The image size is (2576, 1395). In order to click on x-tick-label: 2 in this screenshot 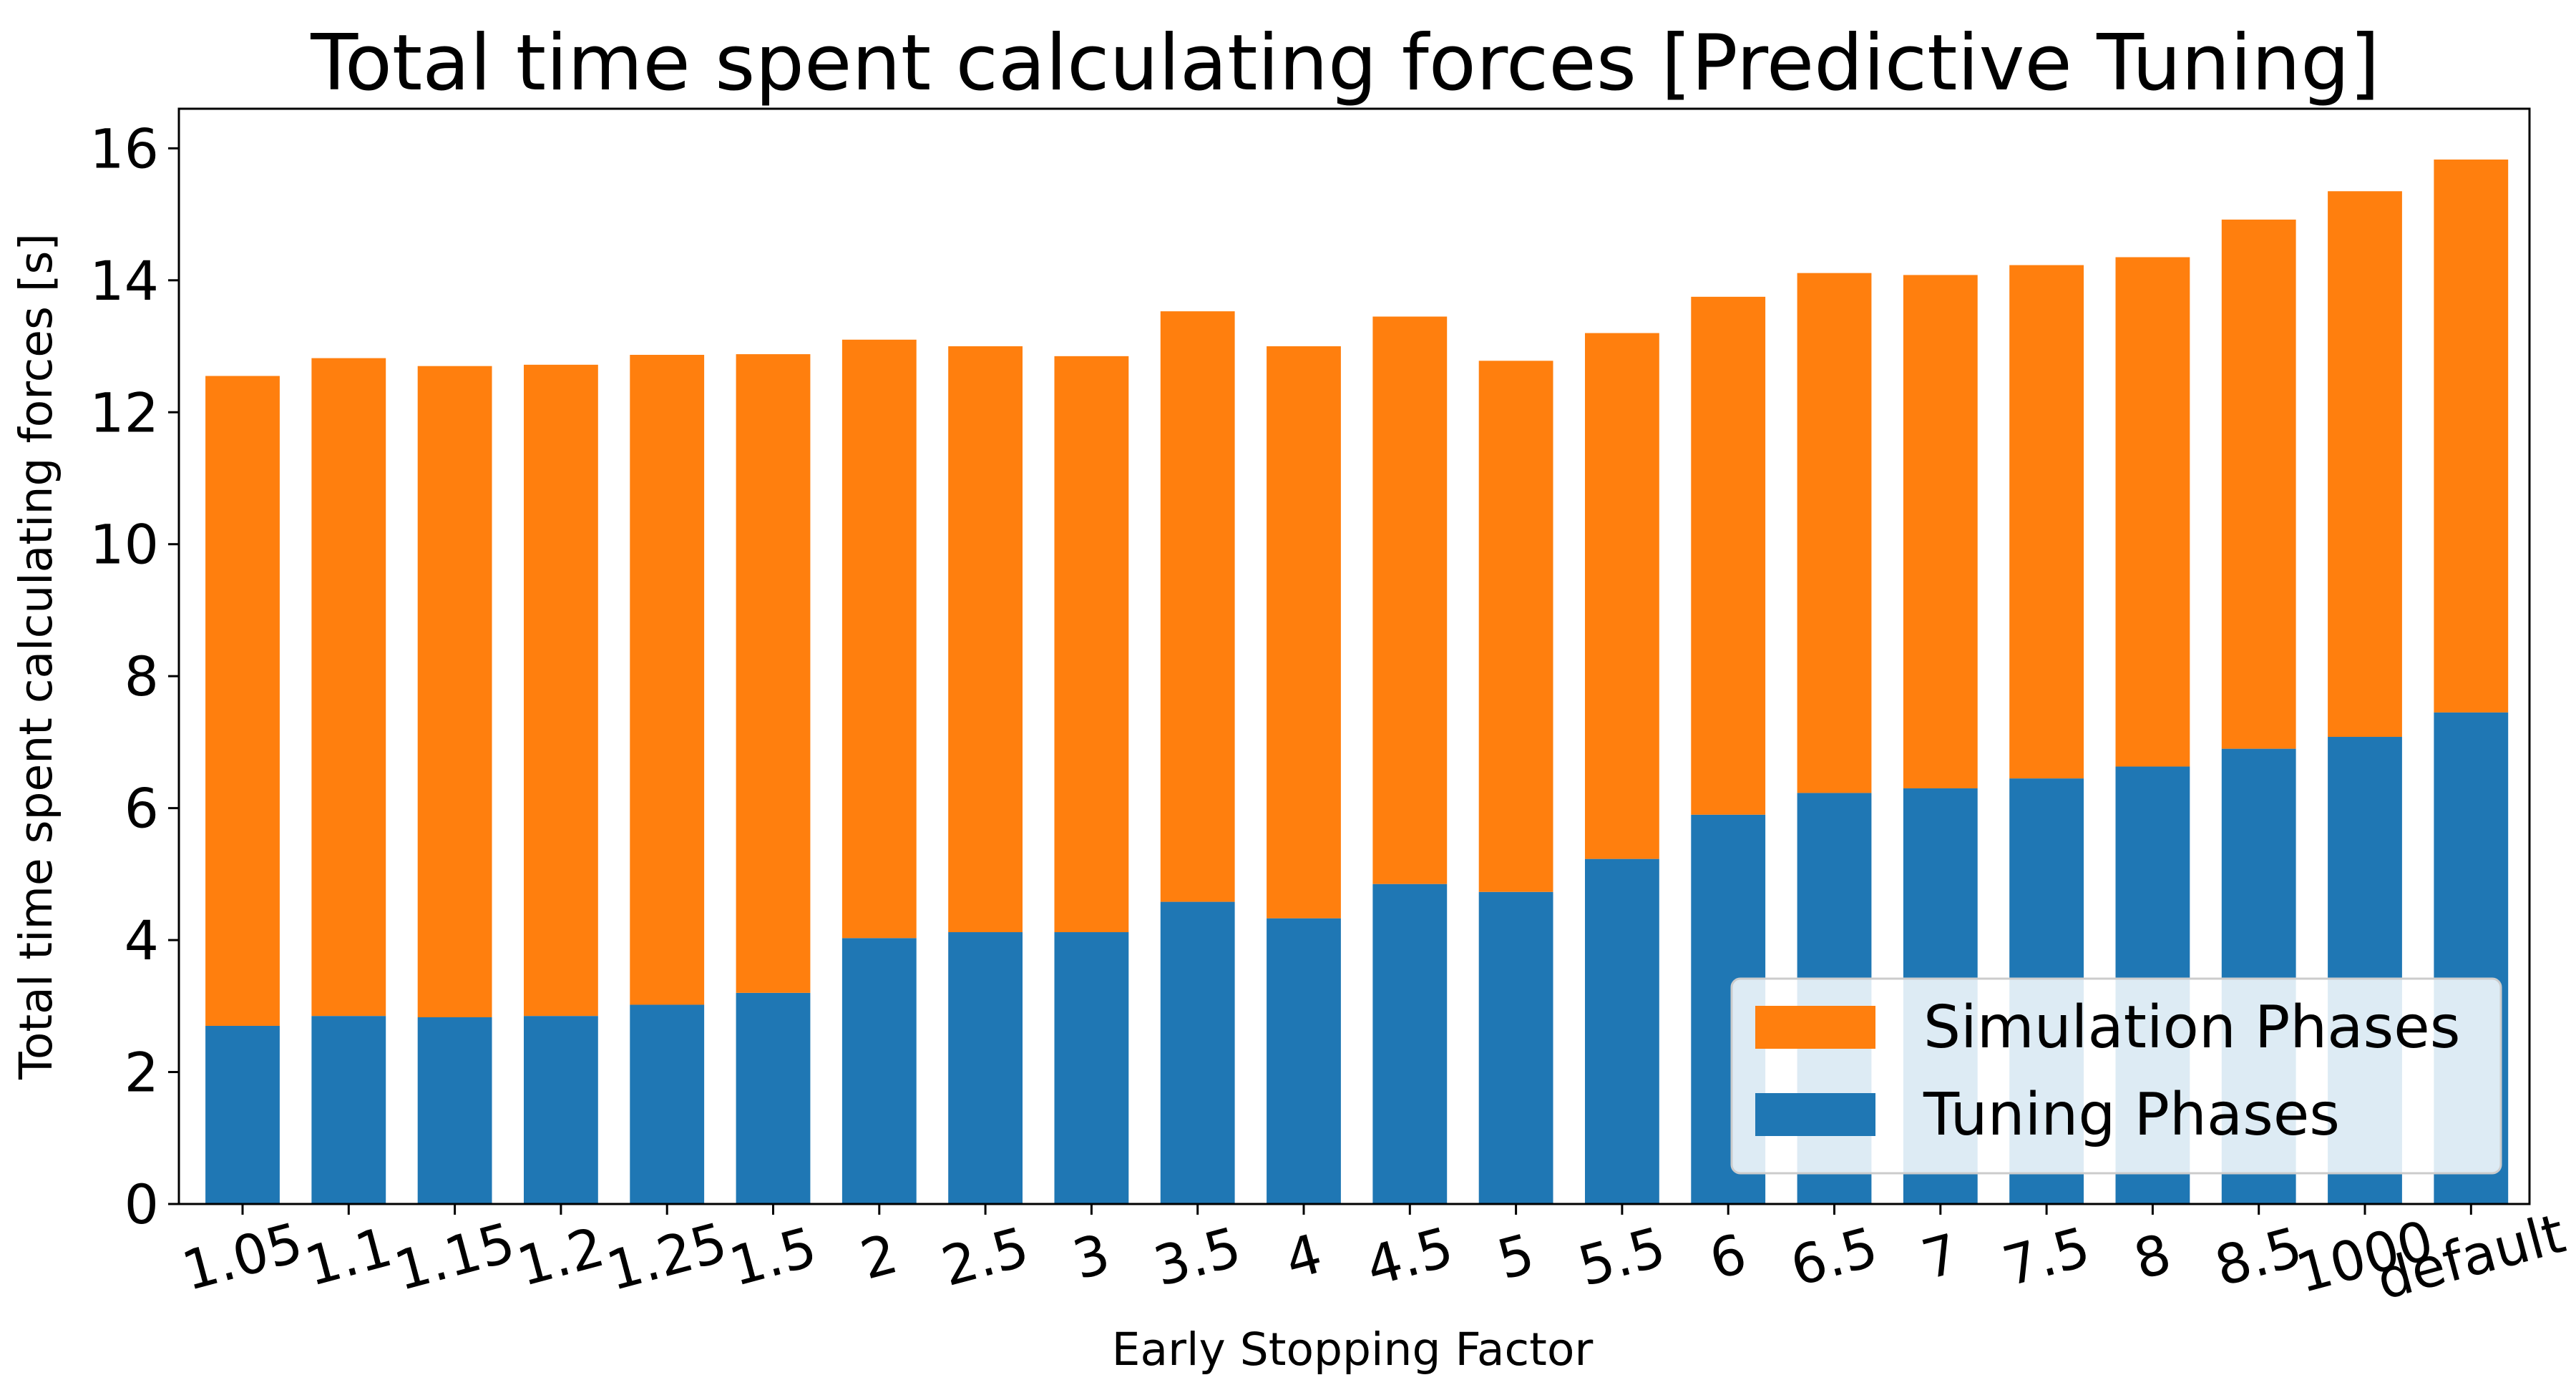, I will do `click(879, 1256)`.